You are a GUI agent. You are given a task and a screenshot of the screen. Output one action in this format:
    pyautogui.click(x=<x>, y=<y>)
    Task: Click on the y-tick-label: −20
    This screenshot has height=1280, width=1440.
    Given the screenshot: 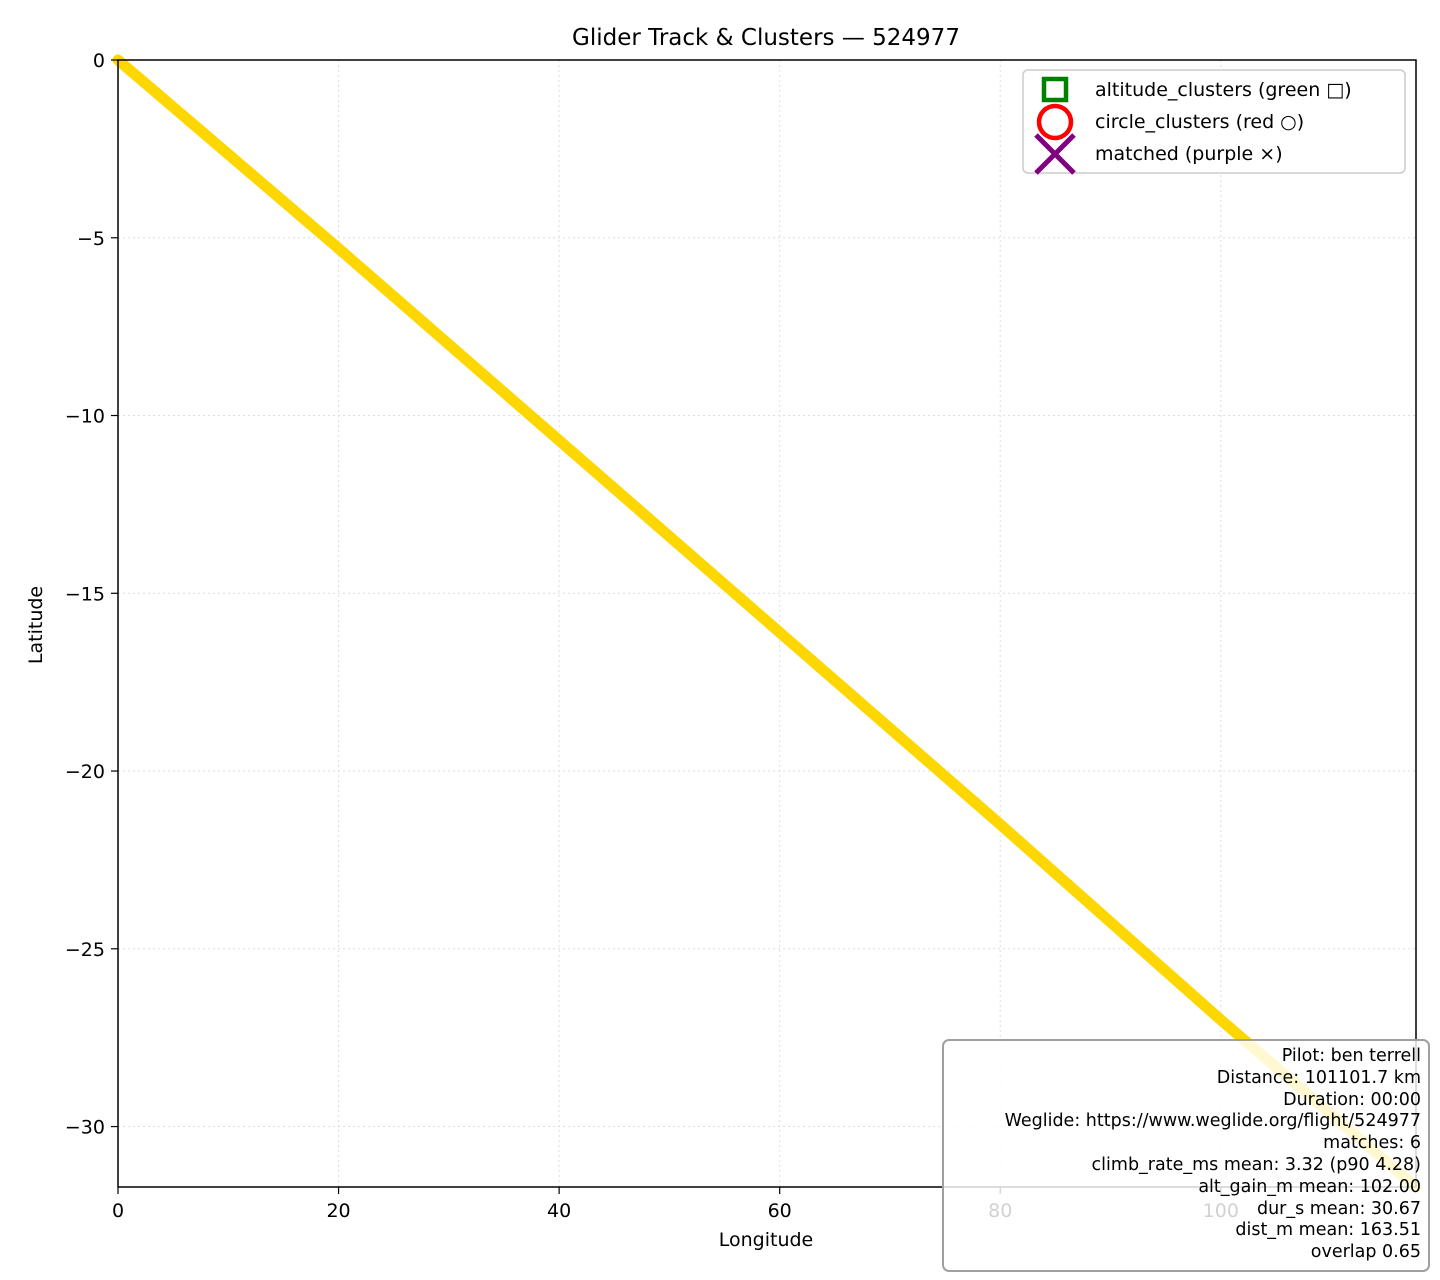 What is the action you would take?
    pyautogui.click(x=85, y=772)
    